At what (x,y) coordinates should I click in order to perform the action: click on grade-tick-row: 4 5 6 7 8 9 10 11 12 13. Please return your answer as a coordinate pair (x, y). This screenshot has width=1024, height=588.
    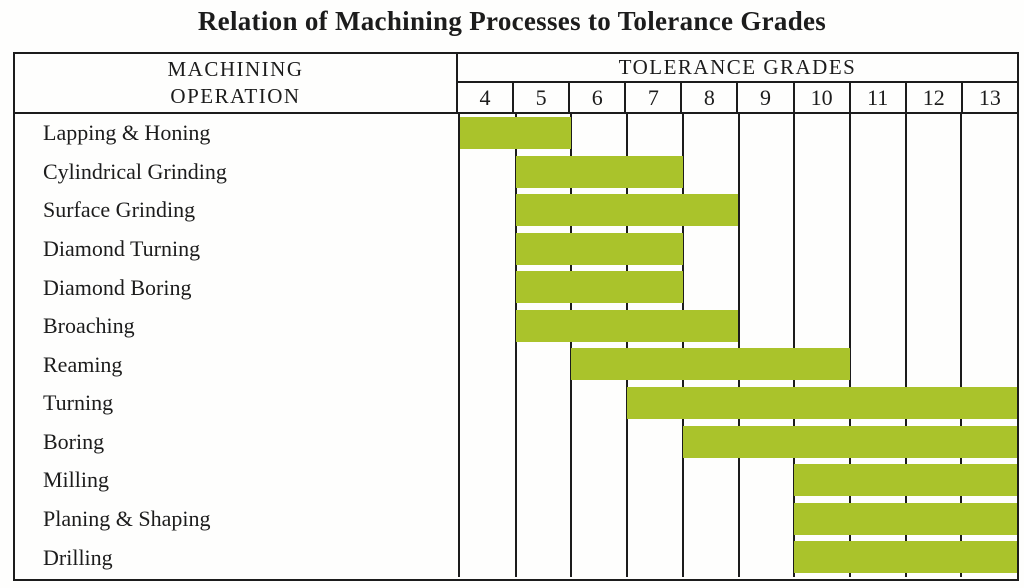
    Looking at the image, I should click on (737, 97).